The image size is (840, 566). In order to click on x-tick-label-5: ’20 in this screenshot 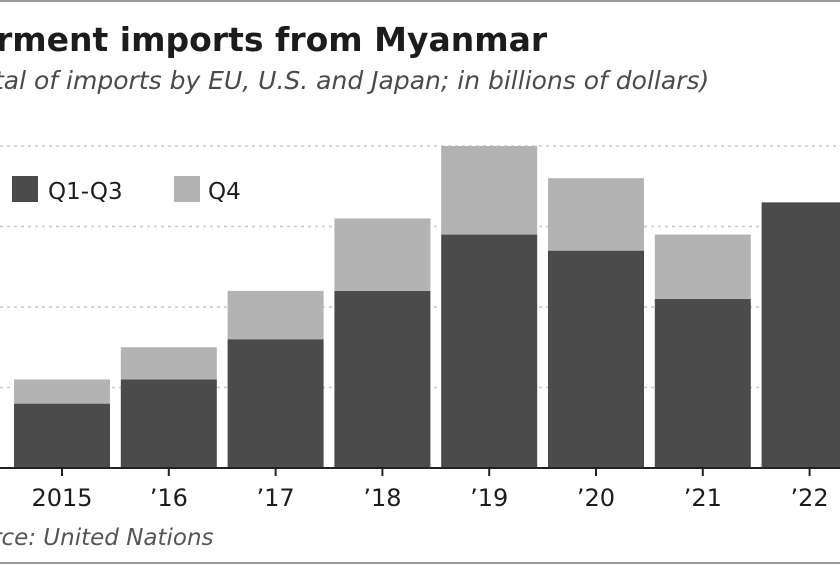, I will do `click(596, 498)`.